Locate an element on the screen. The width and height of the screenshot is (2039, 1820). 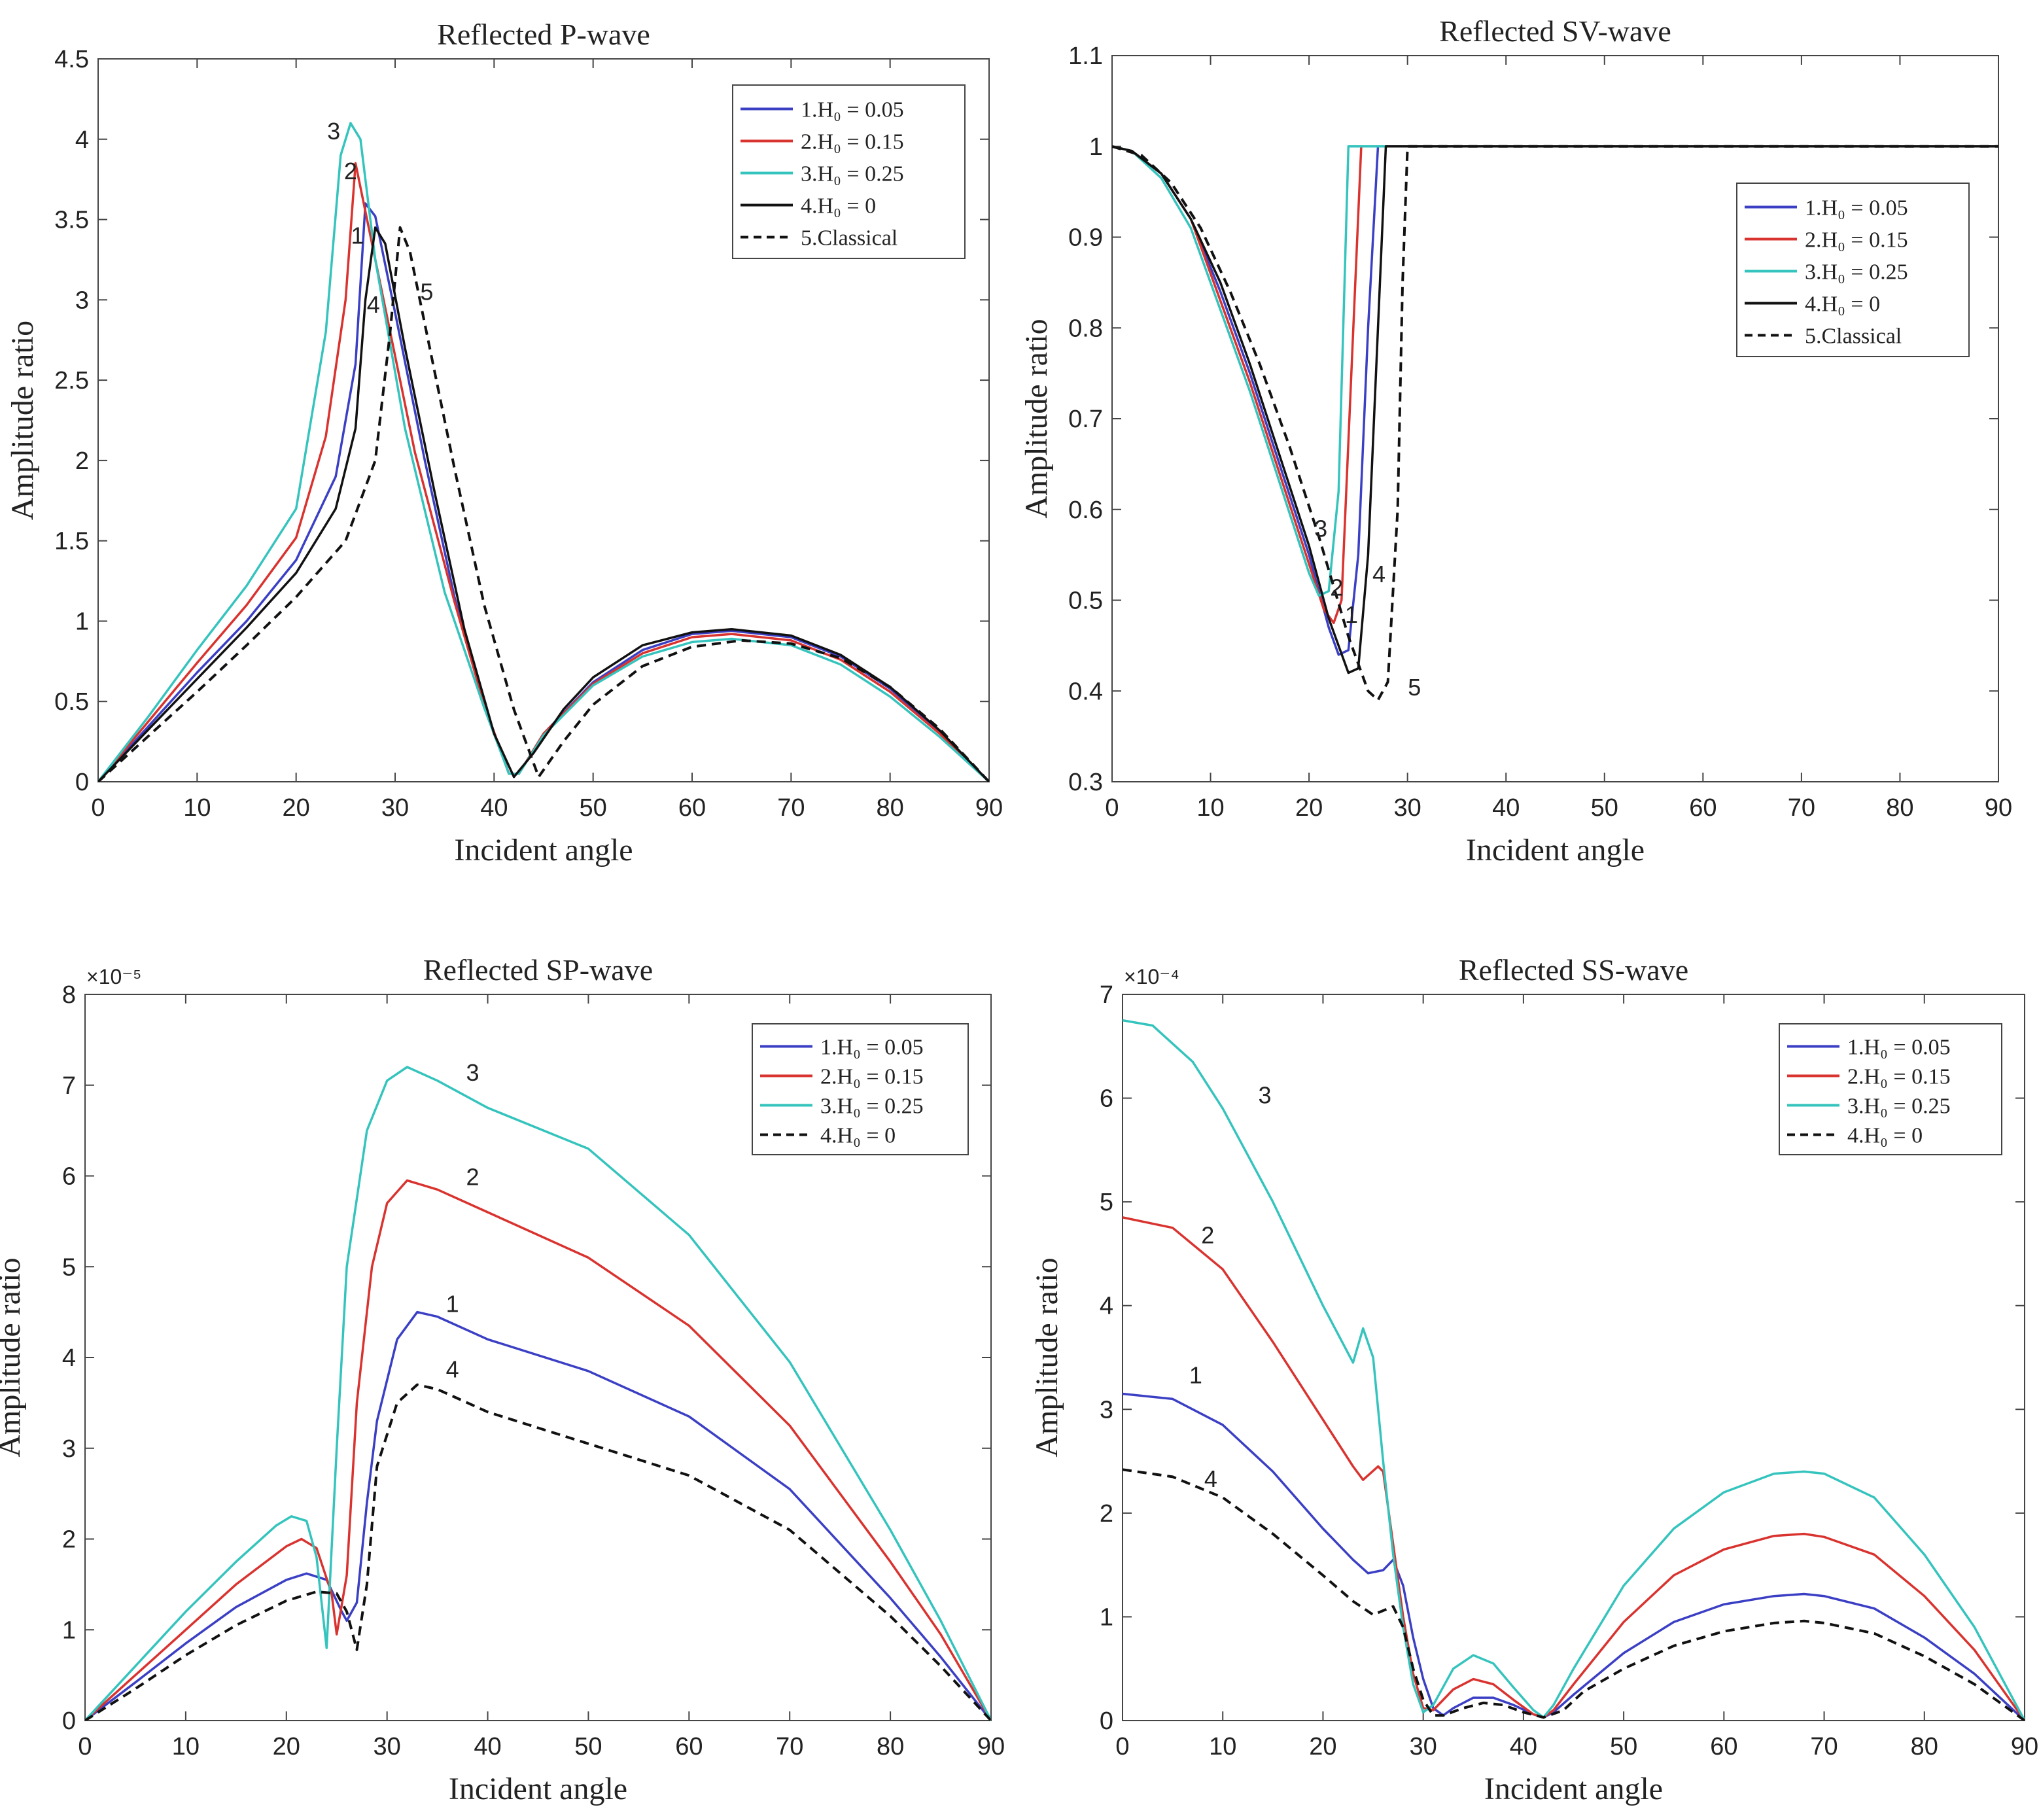
chart-title: Reflected SS-wave is located at coordinates (1574, 970).